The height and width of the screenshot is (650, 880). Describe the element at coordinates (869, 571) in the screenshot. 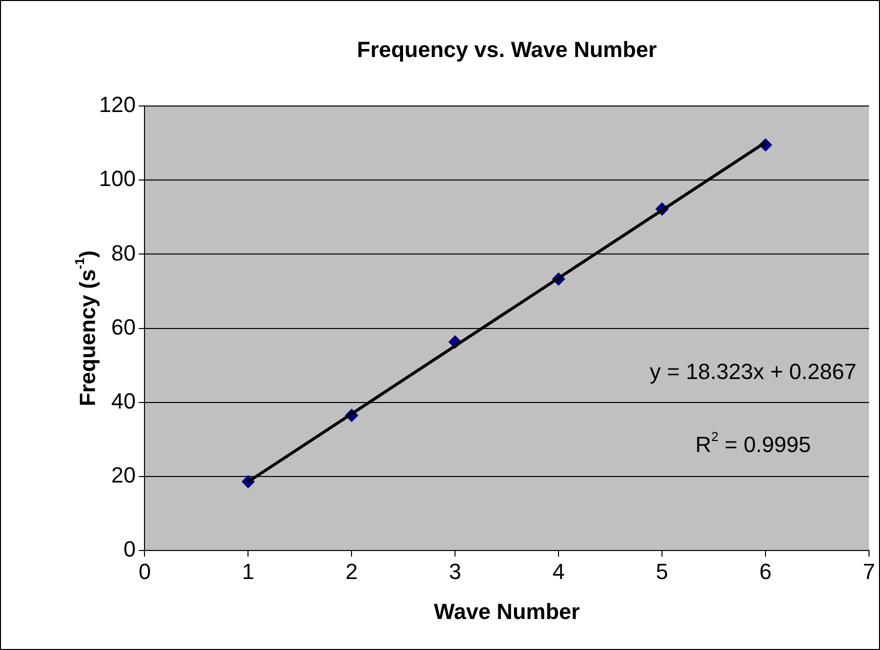

I see `x-tick-label: 7` at that location.